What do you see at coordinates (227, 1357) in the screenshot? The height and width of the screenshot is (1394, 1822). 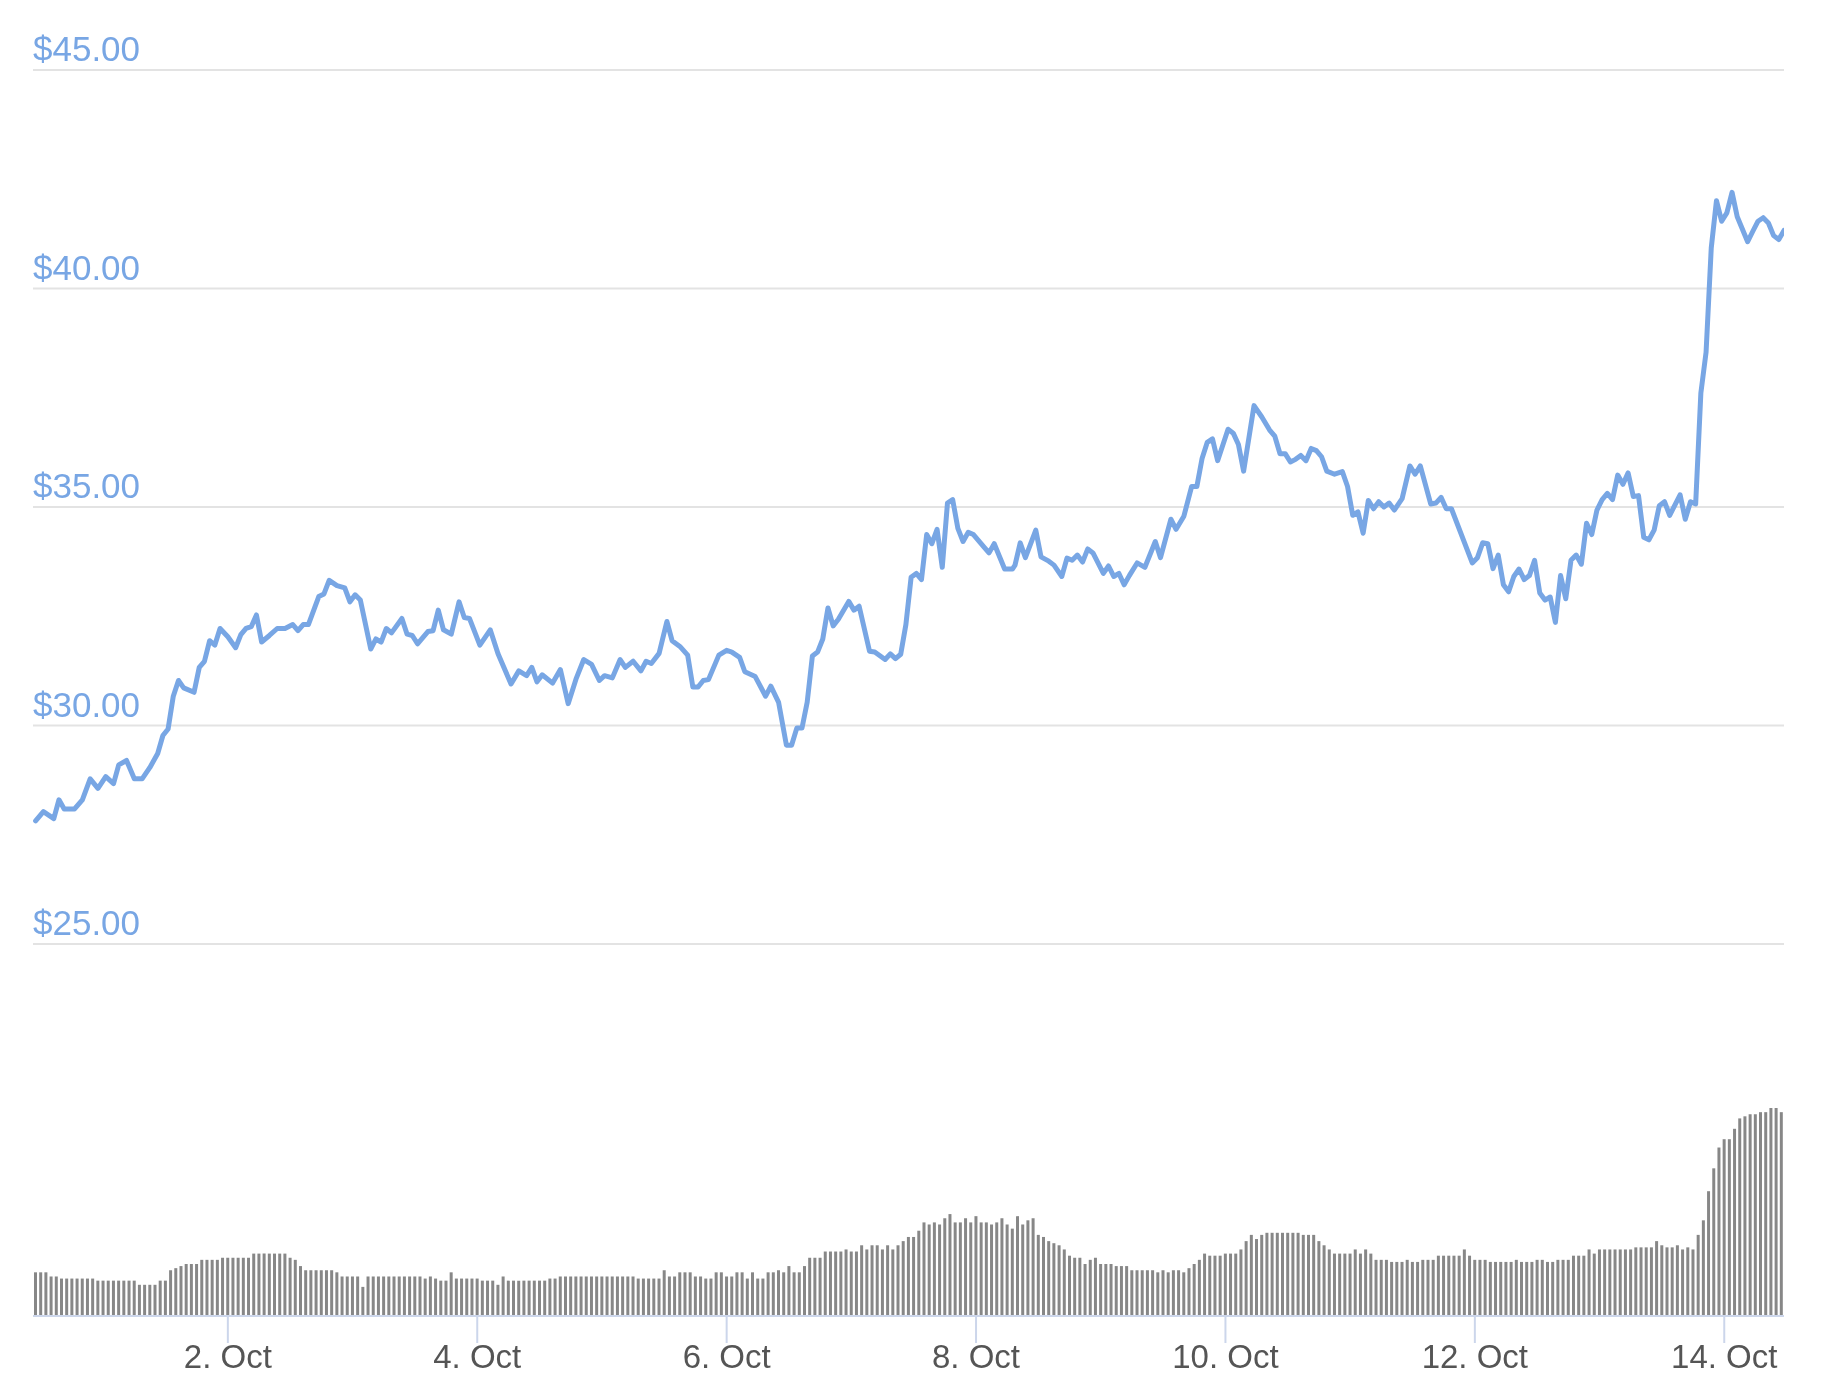 I see `x-tick-label: 2. Oct` at bounding box center [227, 1357].